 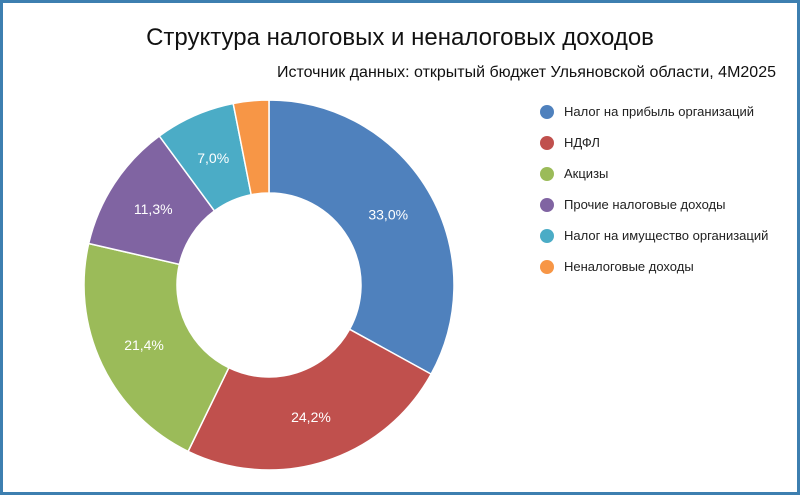 I want to click on slice-label-2: 21,4%, so click(x=144, y=345).